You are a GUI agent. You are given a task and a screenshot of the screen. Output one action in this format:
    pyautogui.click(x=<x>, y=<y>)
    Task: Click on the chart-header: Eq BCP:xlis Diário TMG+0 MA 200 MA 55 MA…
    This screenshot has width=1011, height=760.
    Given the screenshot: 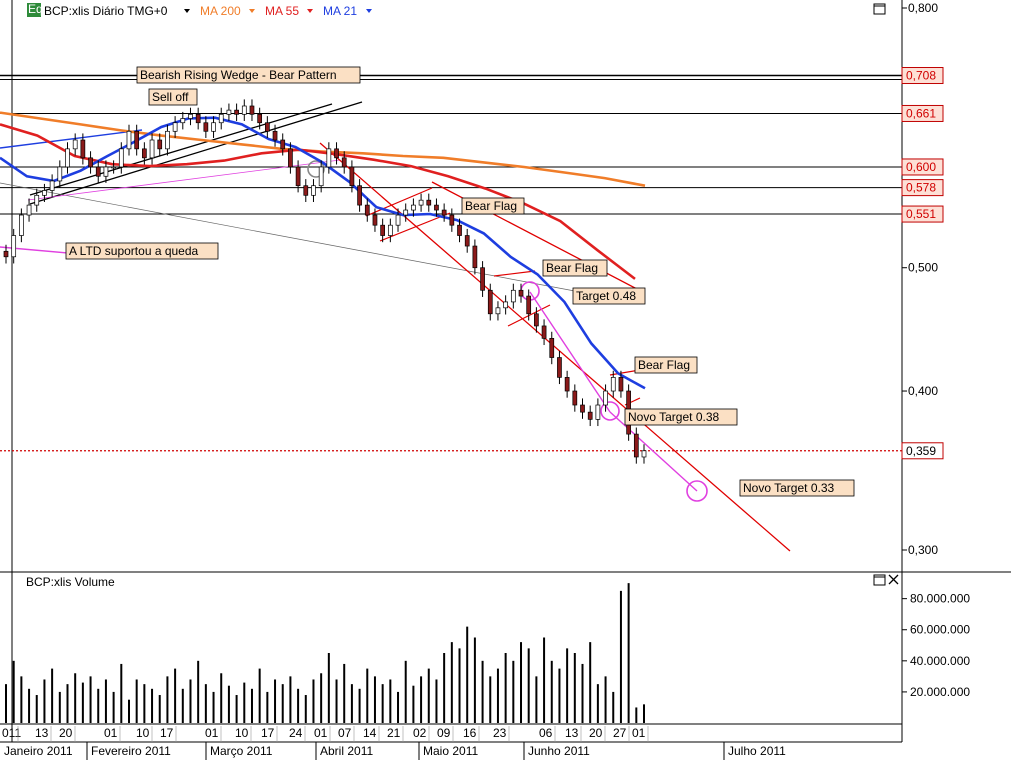 What is the action you would take?
    pyautogui.click(x=456, y=10)
    